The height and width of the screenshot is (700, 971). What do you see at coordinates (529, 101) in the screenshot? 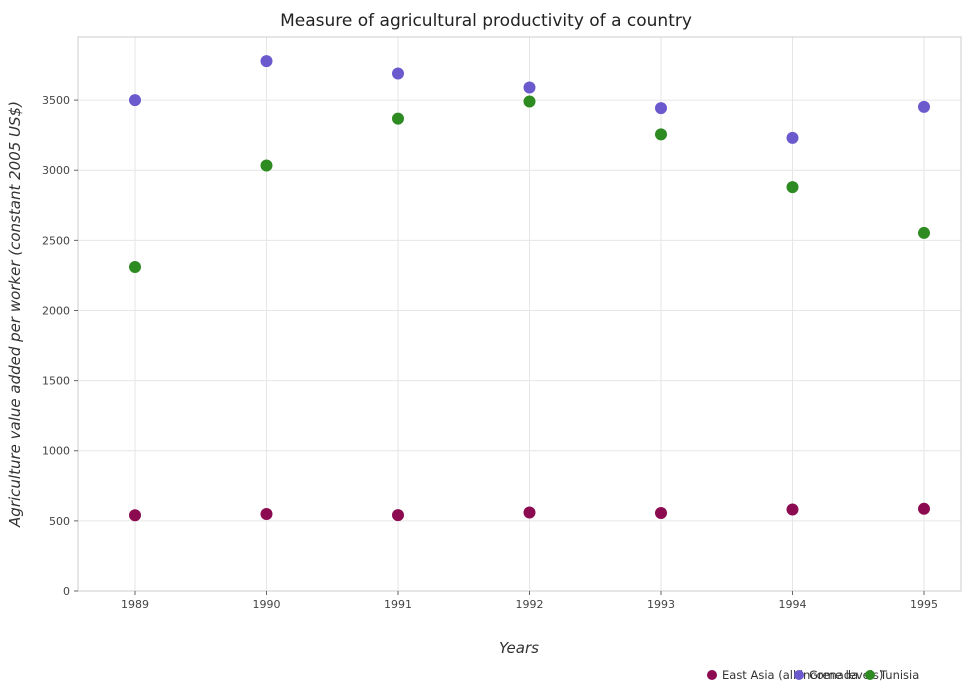
I see `data-point-series-2-1992` at bounding box center [529, 101].